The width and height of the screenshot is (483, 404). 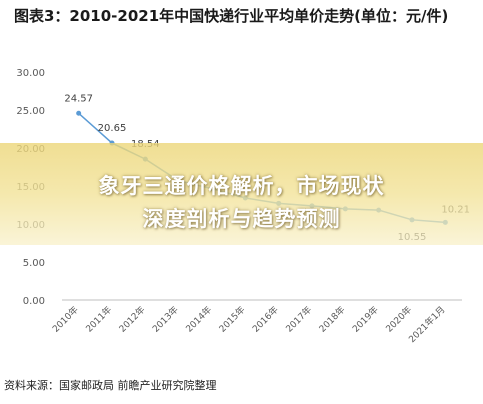 What do you see at coordinates (241, 186) in the screenshot?
I see `overlay-headline-line1: 象牙三通价格解析，市场现状` at bounding box center [241, 186].